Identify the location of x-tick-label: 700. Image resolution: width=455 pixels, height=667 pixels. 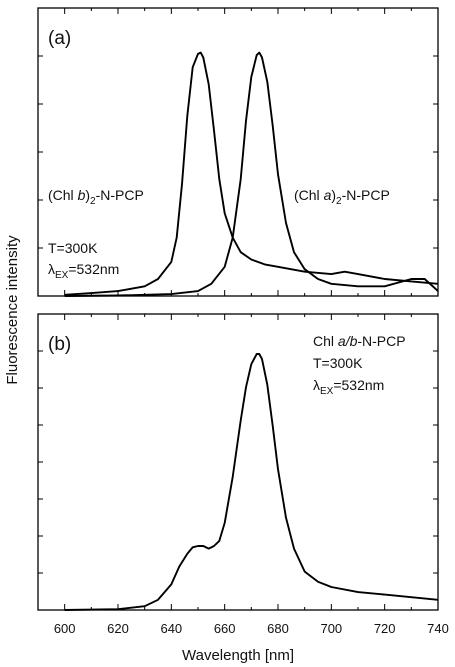
(331, 628).